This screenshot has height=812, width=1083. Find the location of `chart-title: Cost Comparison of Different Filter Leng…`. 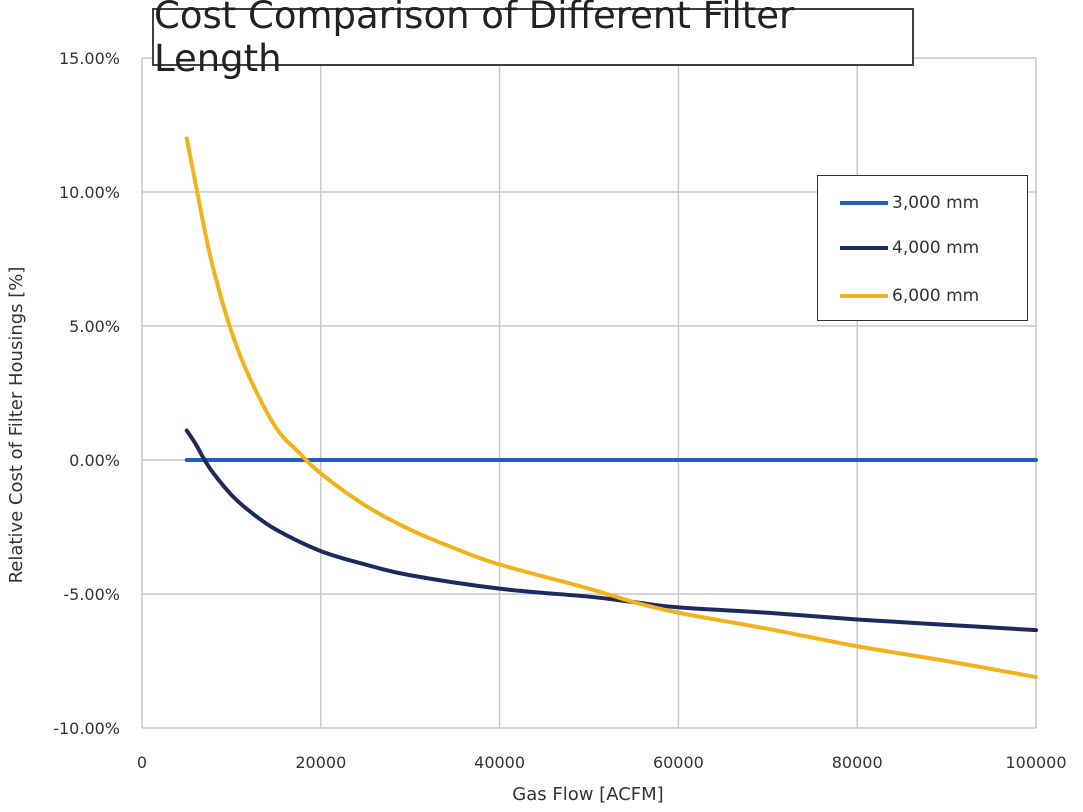

chart-title: Cost Comparison of Different Filter Leng… is located at coordinates (533, 40).